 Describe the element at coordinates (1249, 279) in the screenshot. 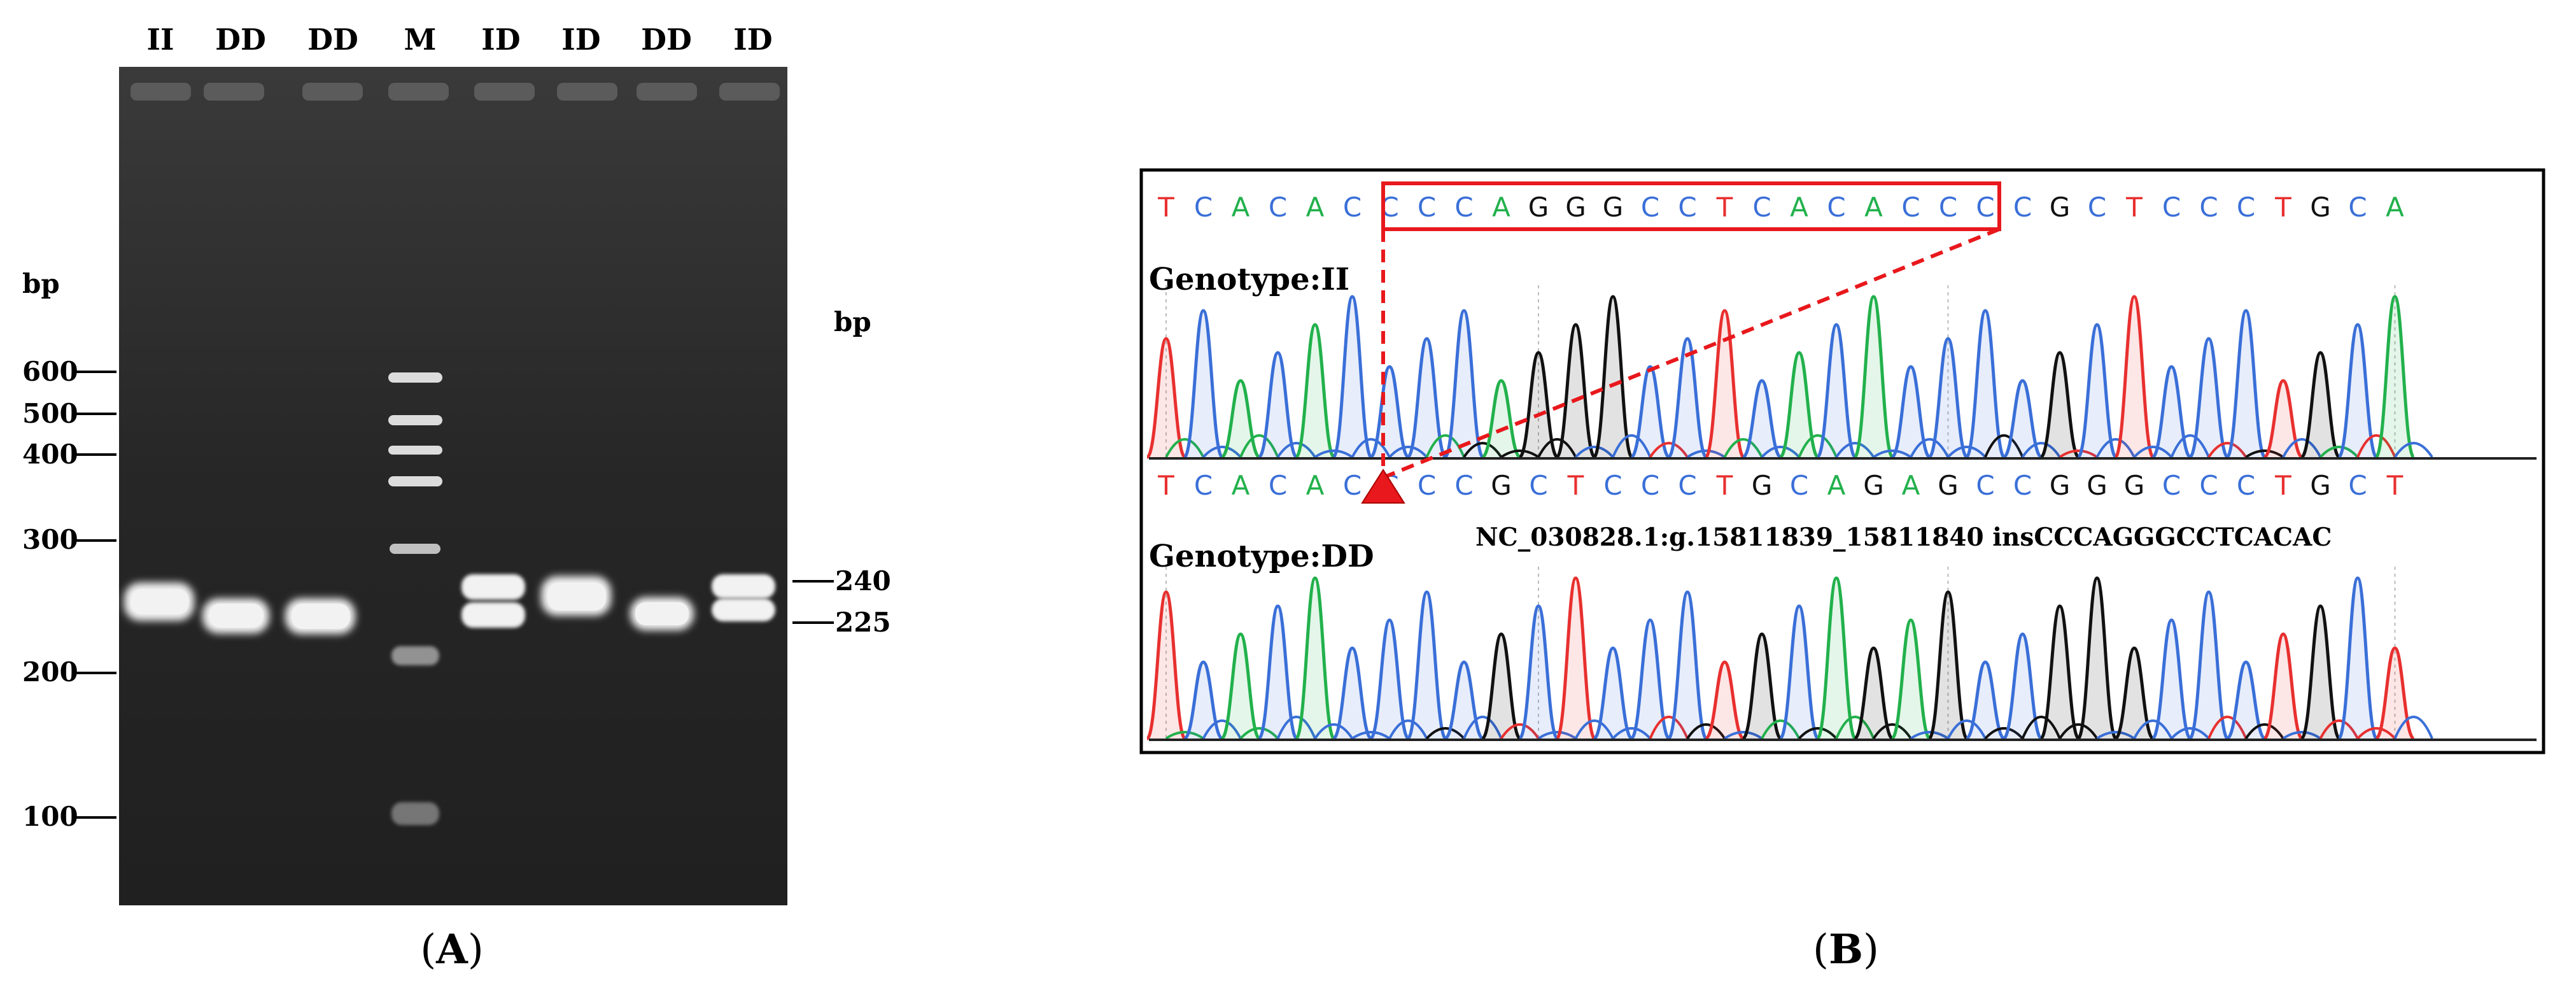

I see `genotype-top-label: Genotype:II` at that location.